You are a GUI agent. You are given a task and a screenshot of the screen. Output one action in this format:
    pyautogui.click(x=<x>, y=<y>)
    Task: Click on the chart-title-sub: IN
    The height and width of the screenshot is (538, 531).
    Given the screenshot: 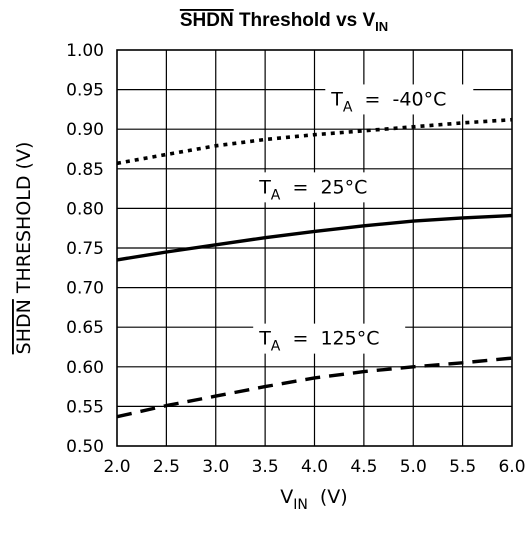 What is the action you would take?
    pyautogui.click(x=381, y=26)
    